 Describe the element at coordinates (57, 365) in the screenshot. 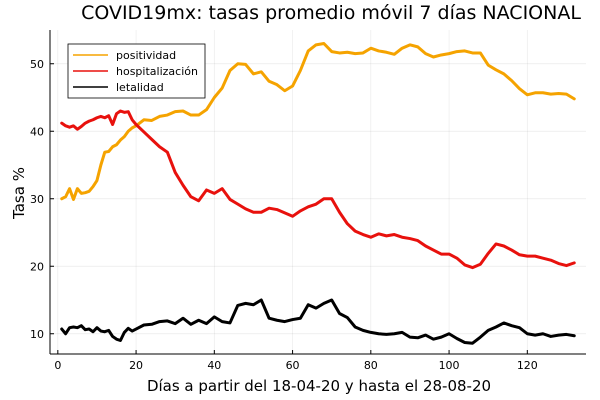

I see `x-tick-label: 0` at that location.